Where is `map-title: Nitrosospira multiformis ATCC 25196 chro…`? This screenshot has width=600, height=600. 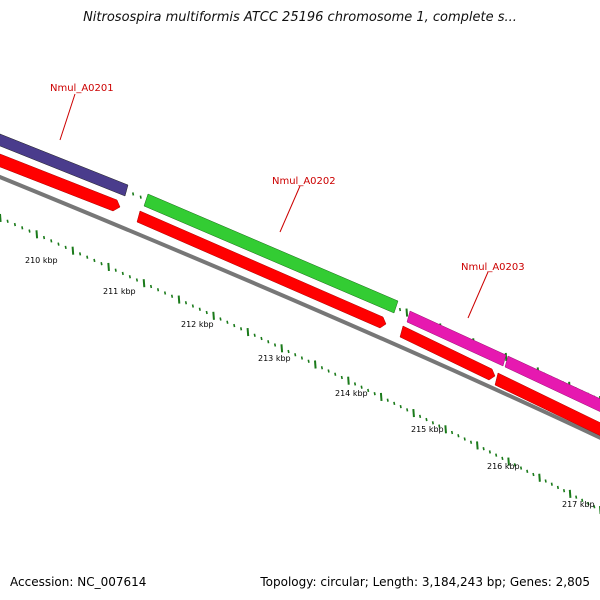
map-title: Nitrosospira multiformis ATCC 25196 chro… is located at coordinates (300, 17).